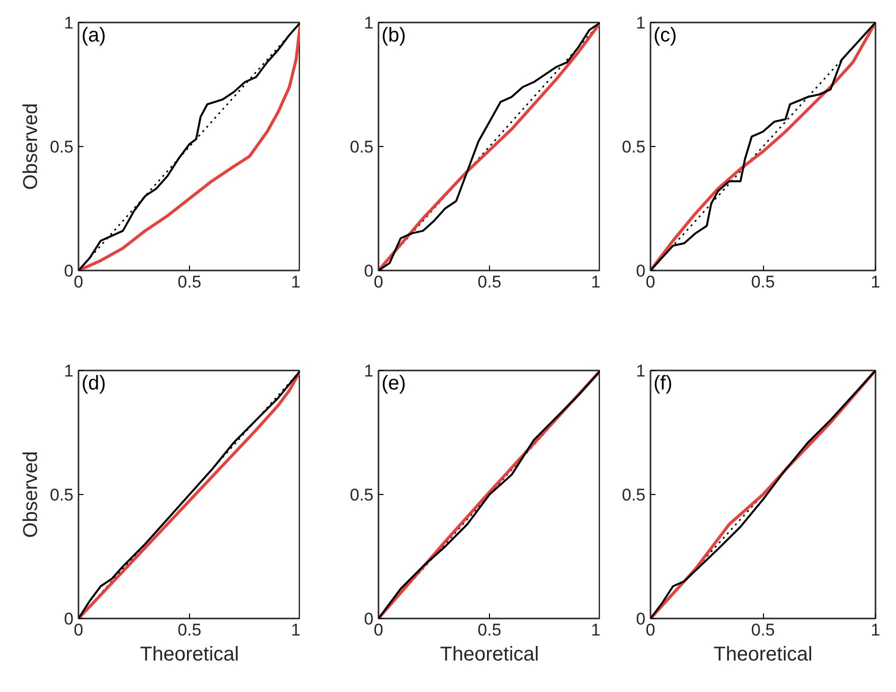 The height and width of the screenshot is (692, 896). I want to click on annotation: (e), so click(394, 383).